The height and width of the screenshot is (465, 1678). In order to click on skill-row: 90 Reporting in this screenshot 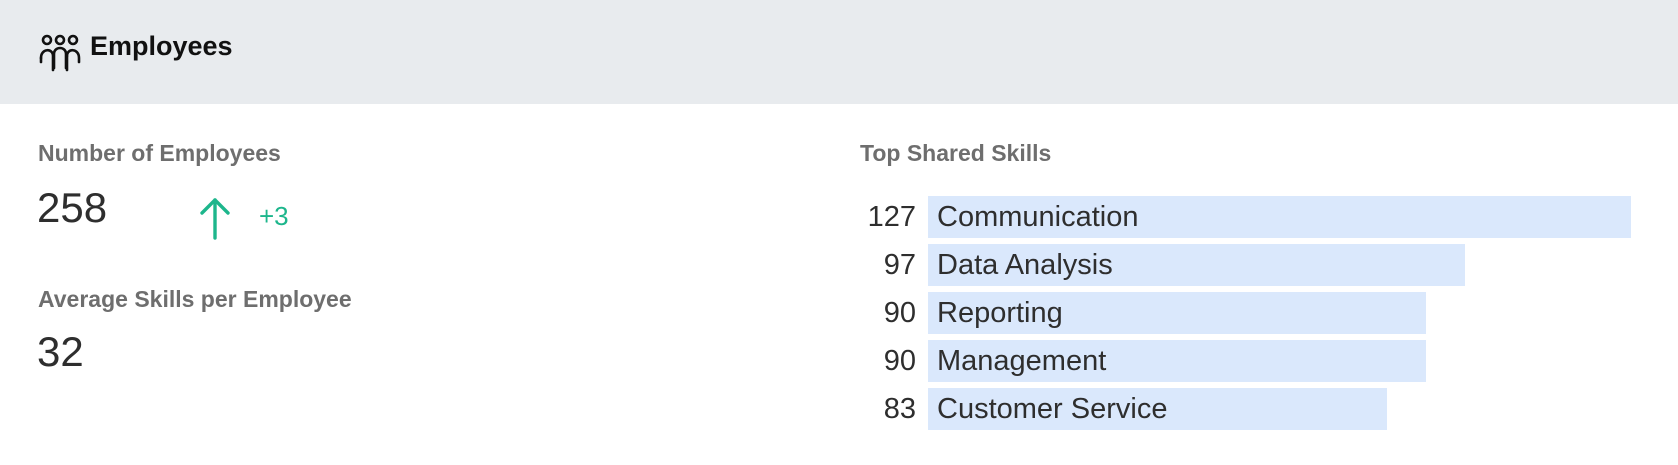, I will do `click(1250, 313)`.